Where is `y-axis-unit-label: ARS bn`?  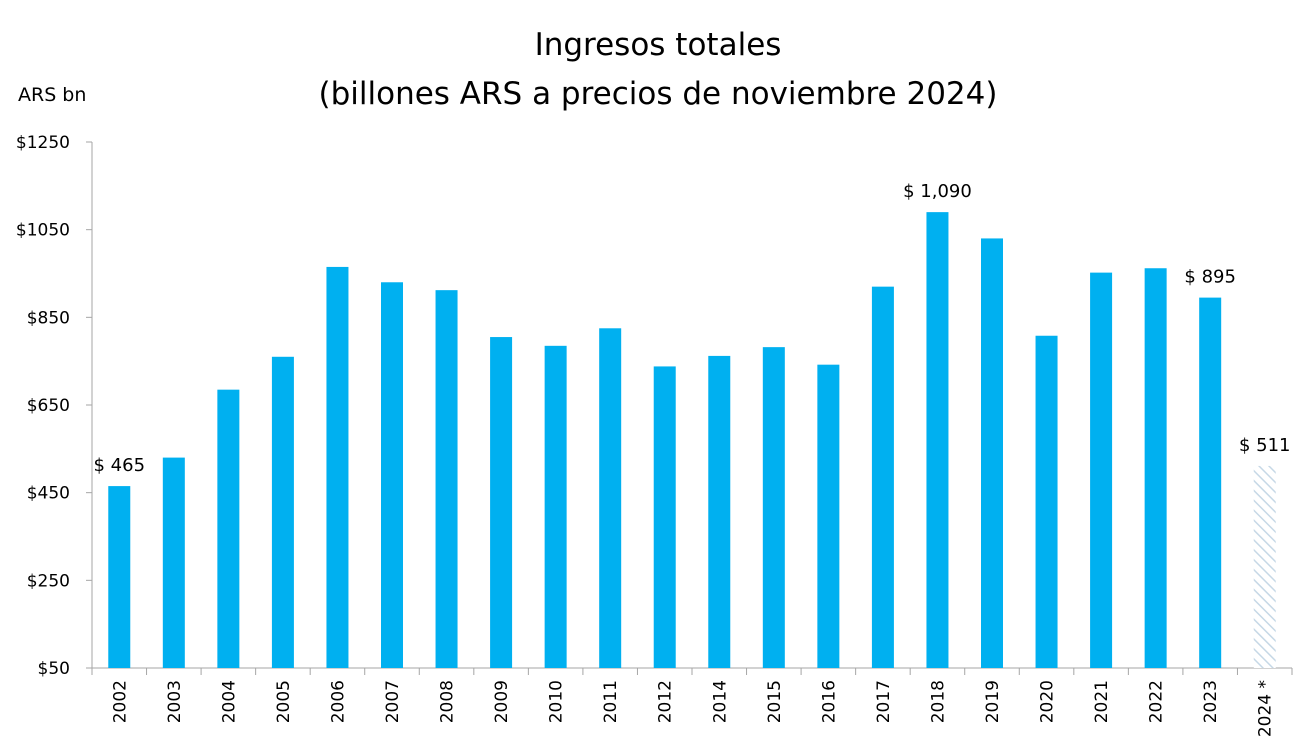 y-axis-unit-label: ARS bn is located at coordinates (52, 95).